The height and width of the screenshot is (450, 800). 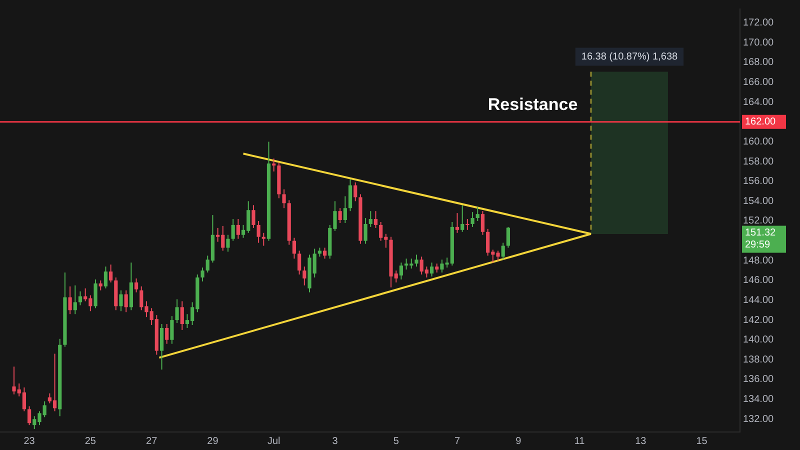 I want to click on x-tick-label: 27, so click(x=152, y=441).